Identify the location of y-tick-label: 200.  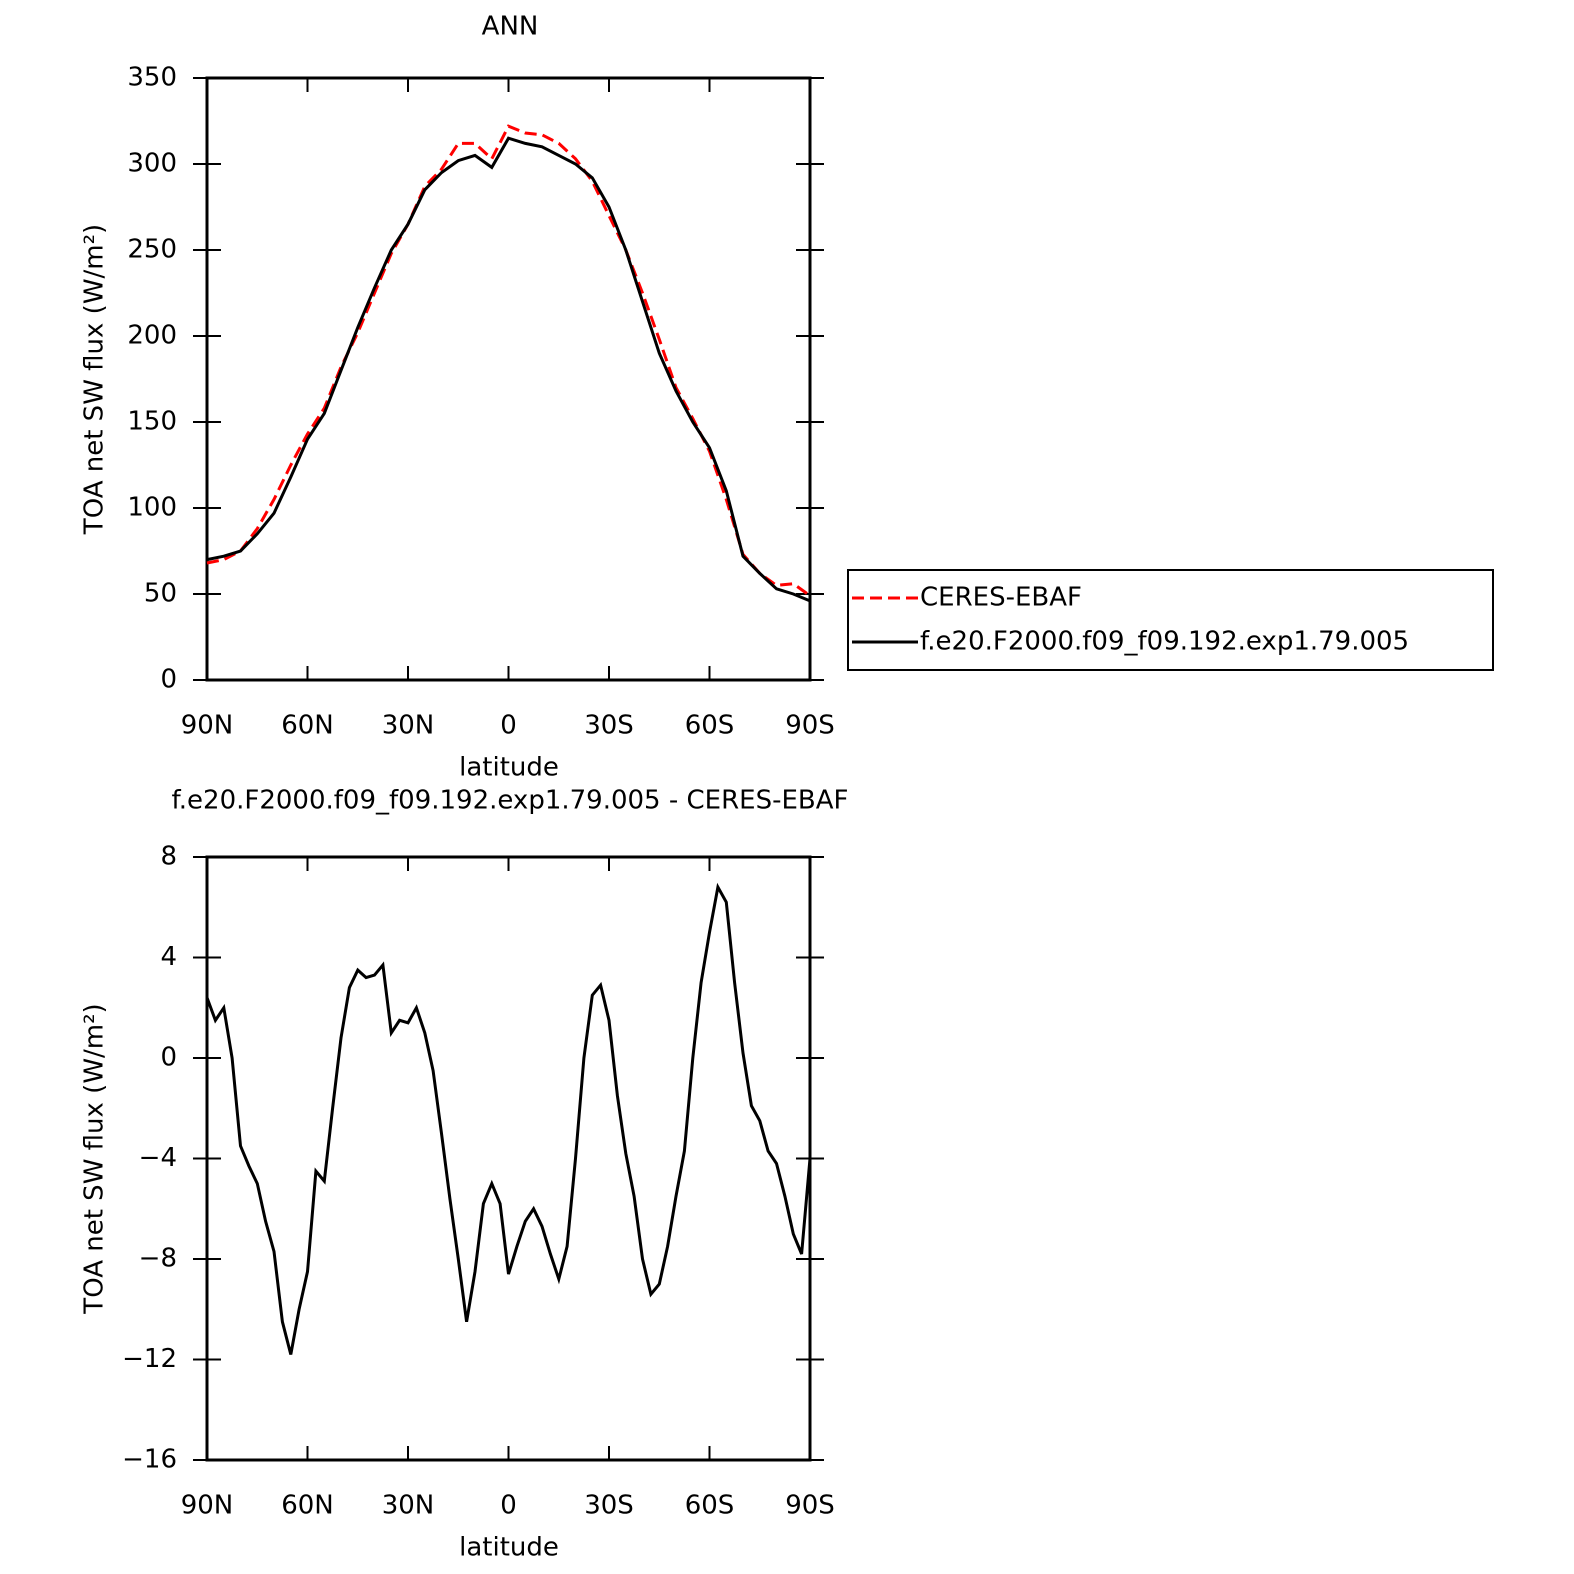
(152, 336).